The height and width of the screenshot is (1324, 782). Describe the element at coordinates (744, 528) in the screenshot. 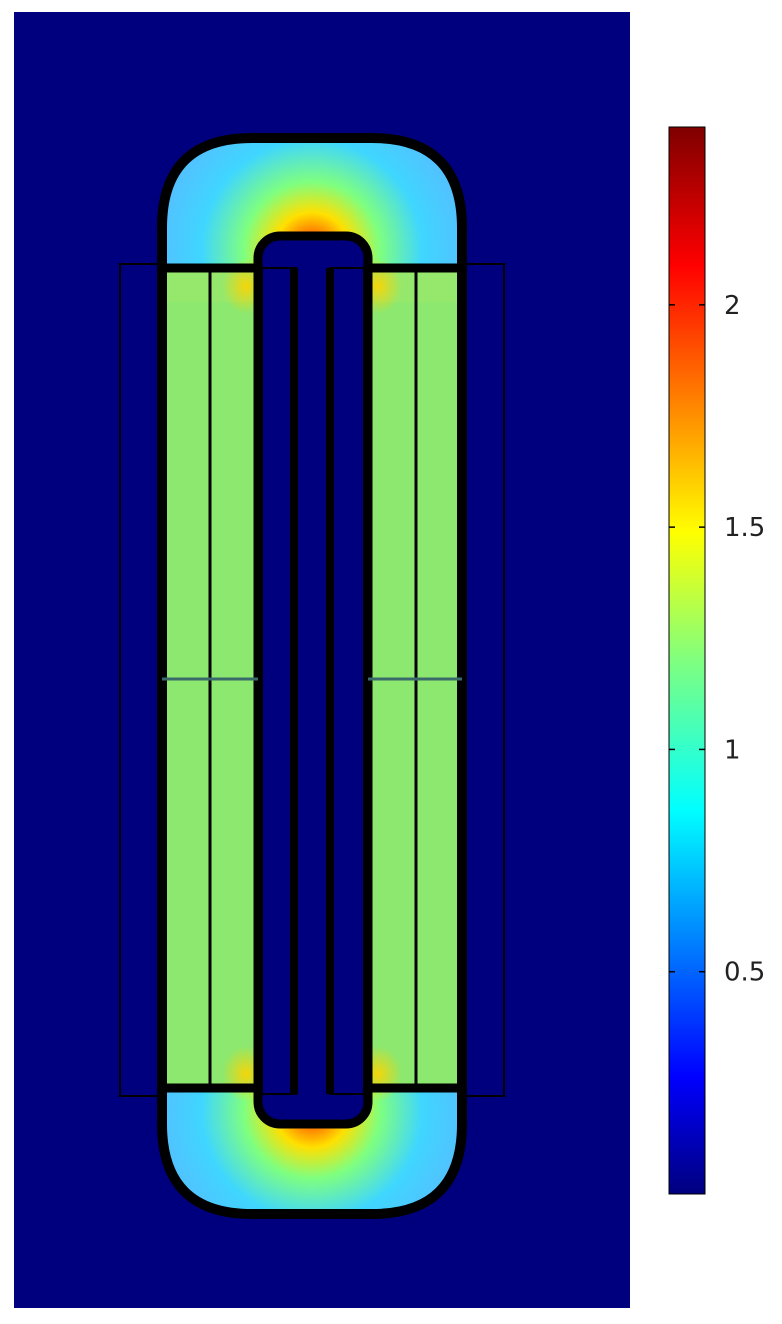

I see `colorbar-tick-label: 1.5` at that location.